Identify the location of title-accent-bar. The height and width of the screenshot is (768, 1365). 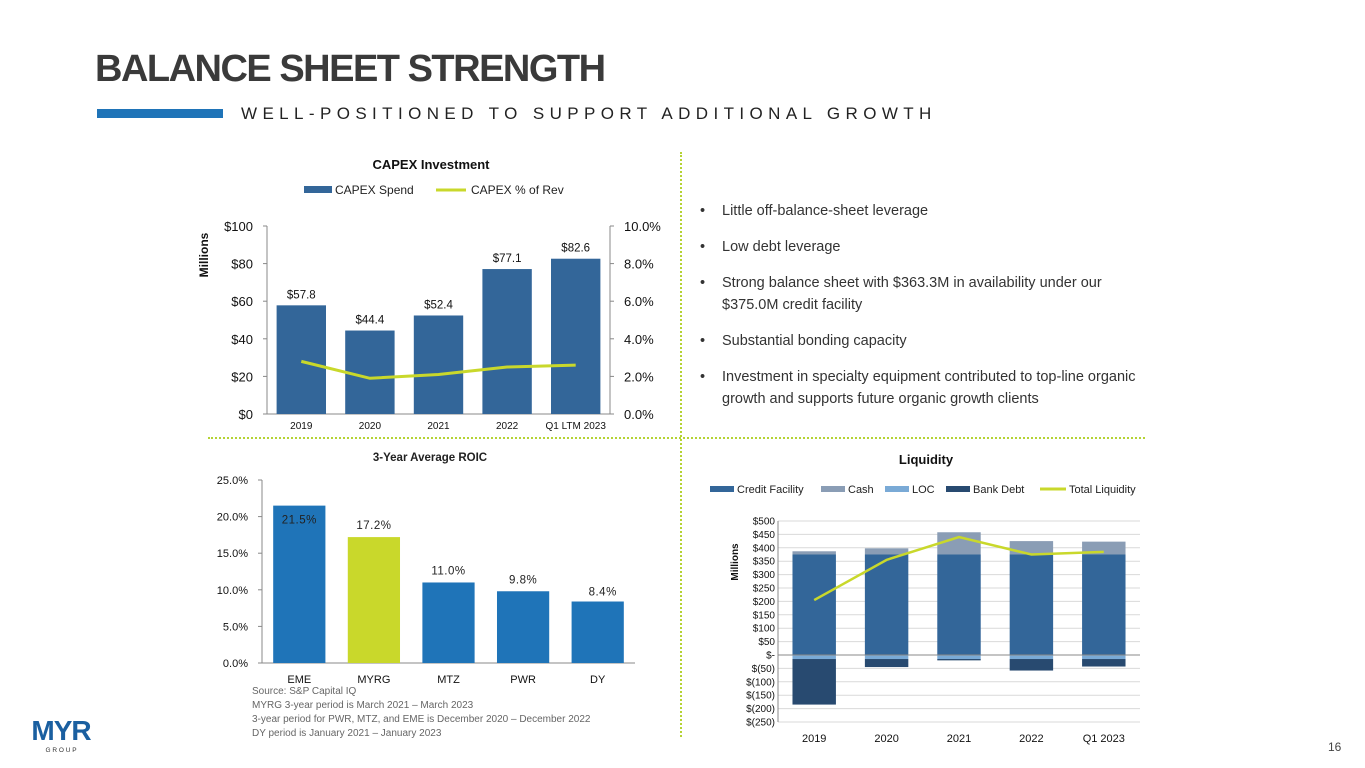
(160, 113).